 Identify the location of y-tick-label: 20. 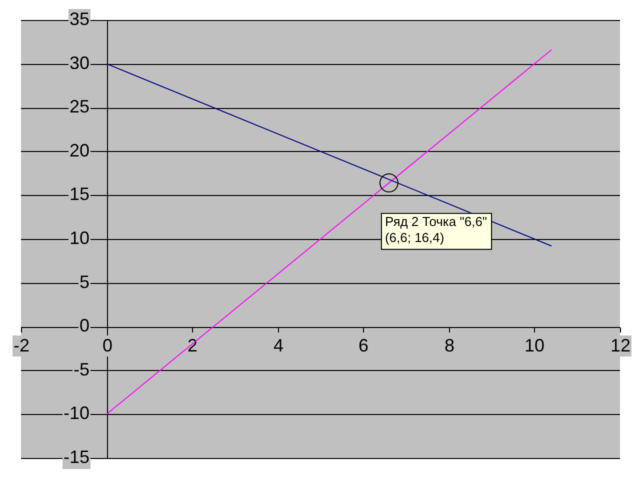
(79, 150).